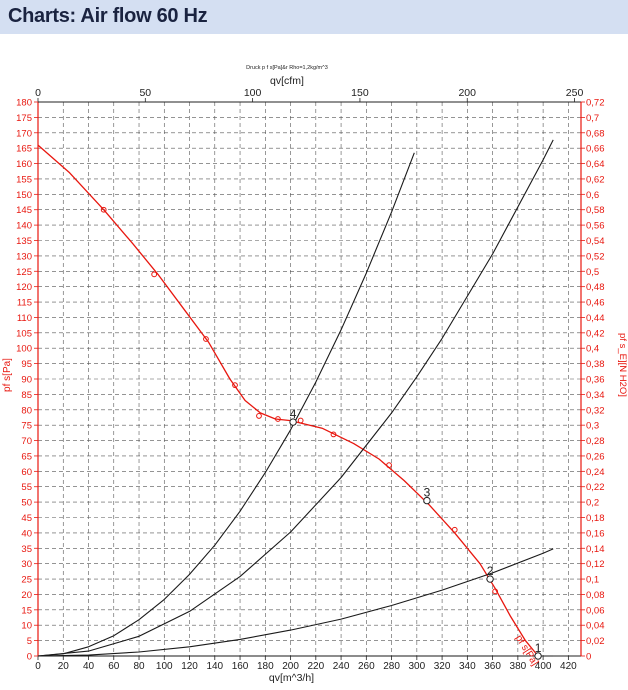 The width and height of the screenshot is (628, 690). Describe the element at coordinates (314, 17) in the screenshot. I see `title-bar: Charts: Air flow 60 Hz` at that location.